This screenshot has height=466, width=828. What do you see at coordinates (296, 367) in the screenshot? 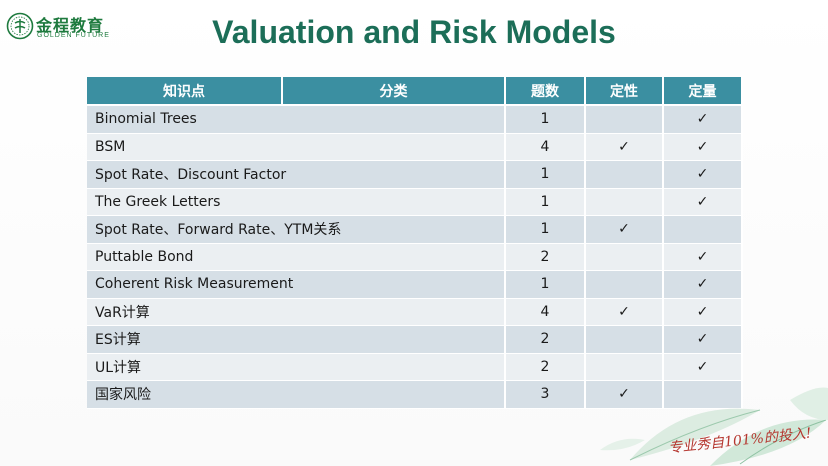
I see `row-topic: UL计算` at bounding box center [296, 367].